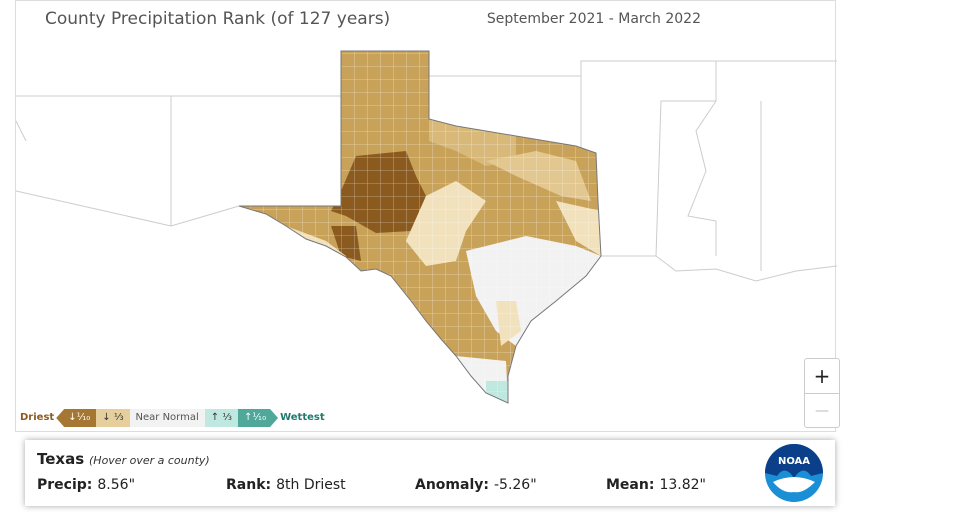  Describe the element at coordinates (61, 459) in the screenshot. I see `region-name: Texas` at that location.